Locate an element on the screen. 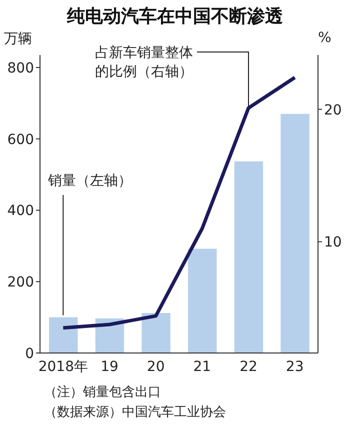 The height and width of the screenshot is (443, 350). y-tick-label: 400 is located at coordinates (20, 211).